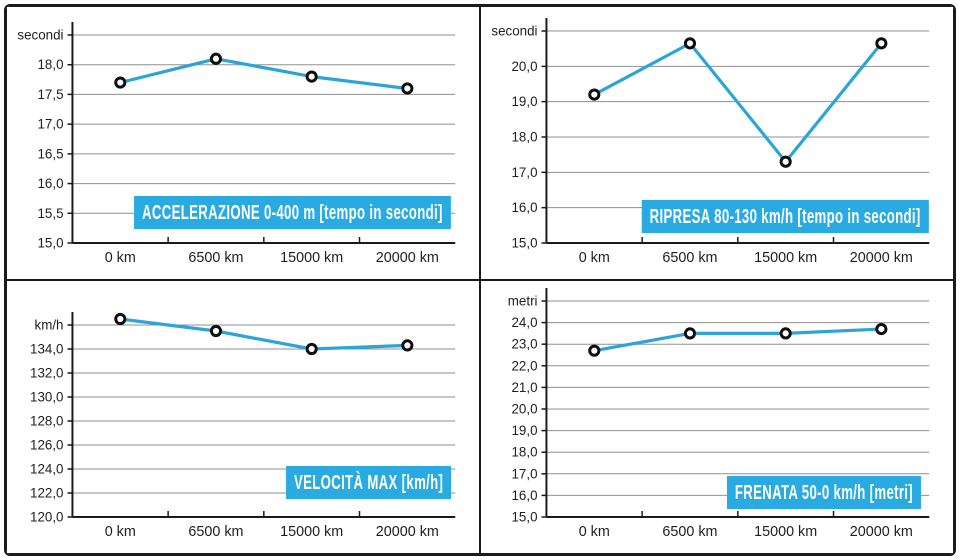 This screenshot has width=960, height=560. Describe the element at coordinates (46, 420) in the screenshot. I see `y-tick-label: 128,0` at that location.